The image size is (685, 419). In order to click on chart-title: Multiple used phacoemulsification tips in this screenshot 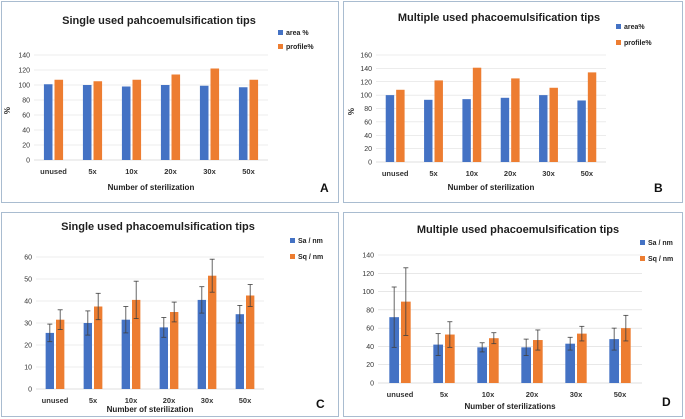, I will do `click(518, 230)`.